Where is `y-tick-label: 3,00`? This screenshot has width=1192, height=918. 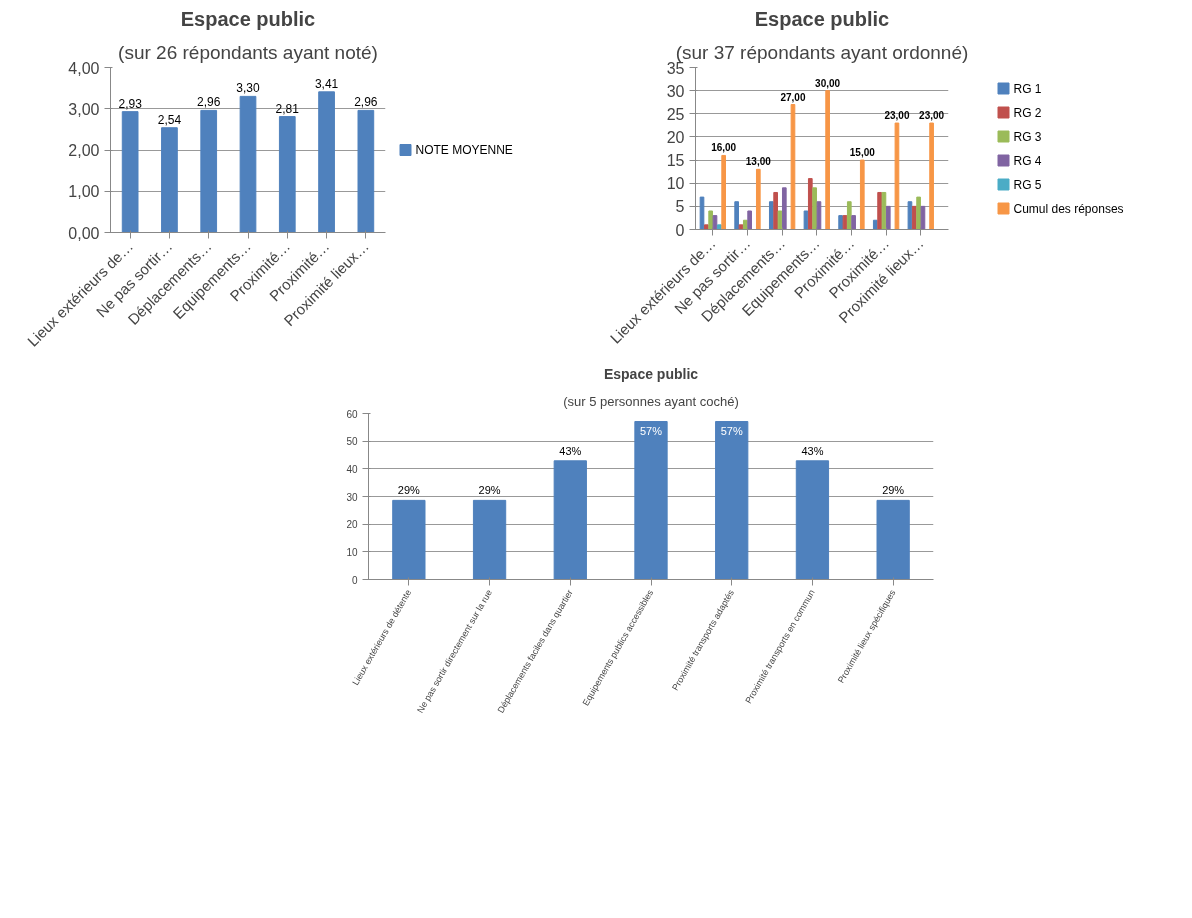 y-tick-label: 3,00 is located at coordinates (84, 109).